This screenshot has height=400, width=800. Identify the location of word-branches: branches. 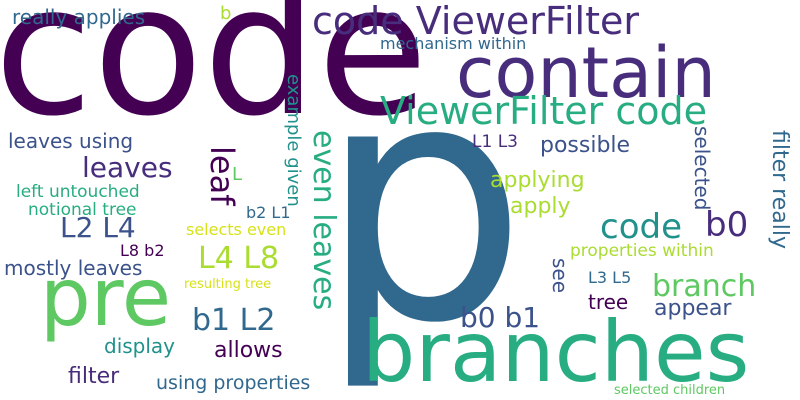
(555, 352).